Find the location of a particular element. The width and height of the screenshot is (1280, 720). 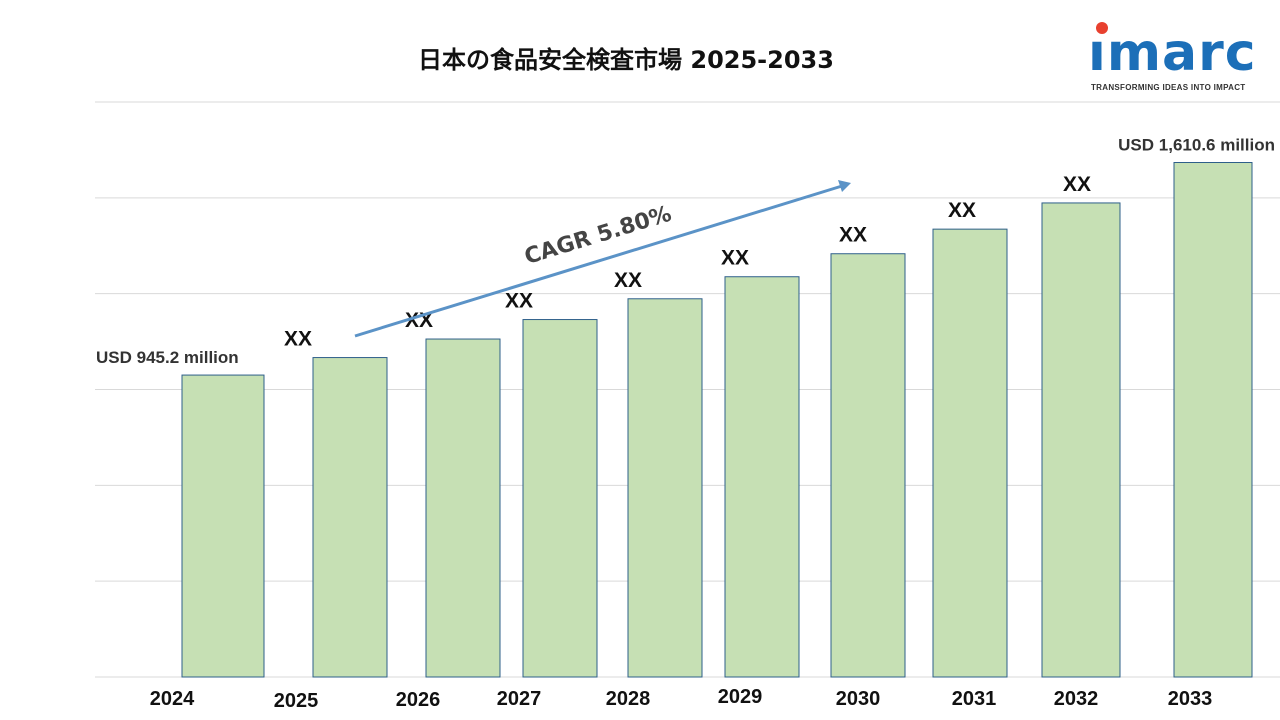

tick-label-2030: 2030 is located at coordinates (858, 699).